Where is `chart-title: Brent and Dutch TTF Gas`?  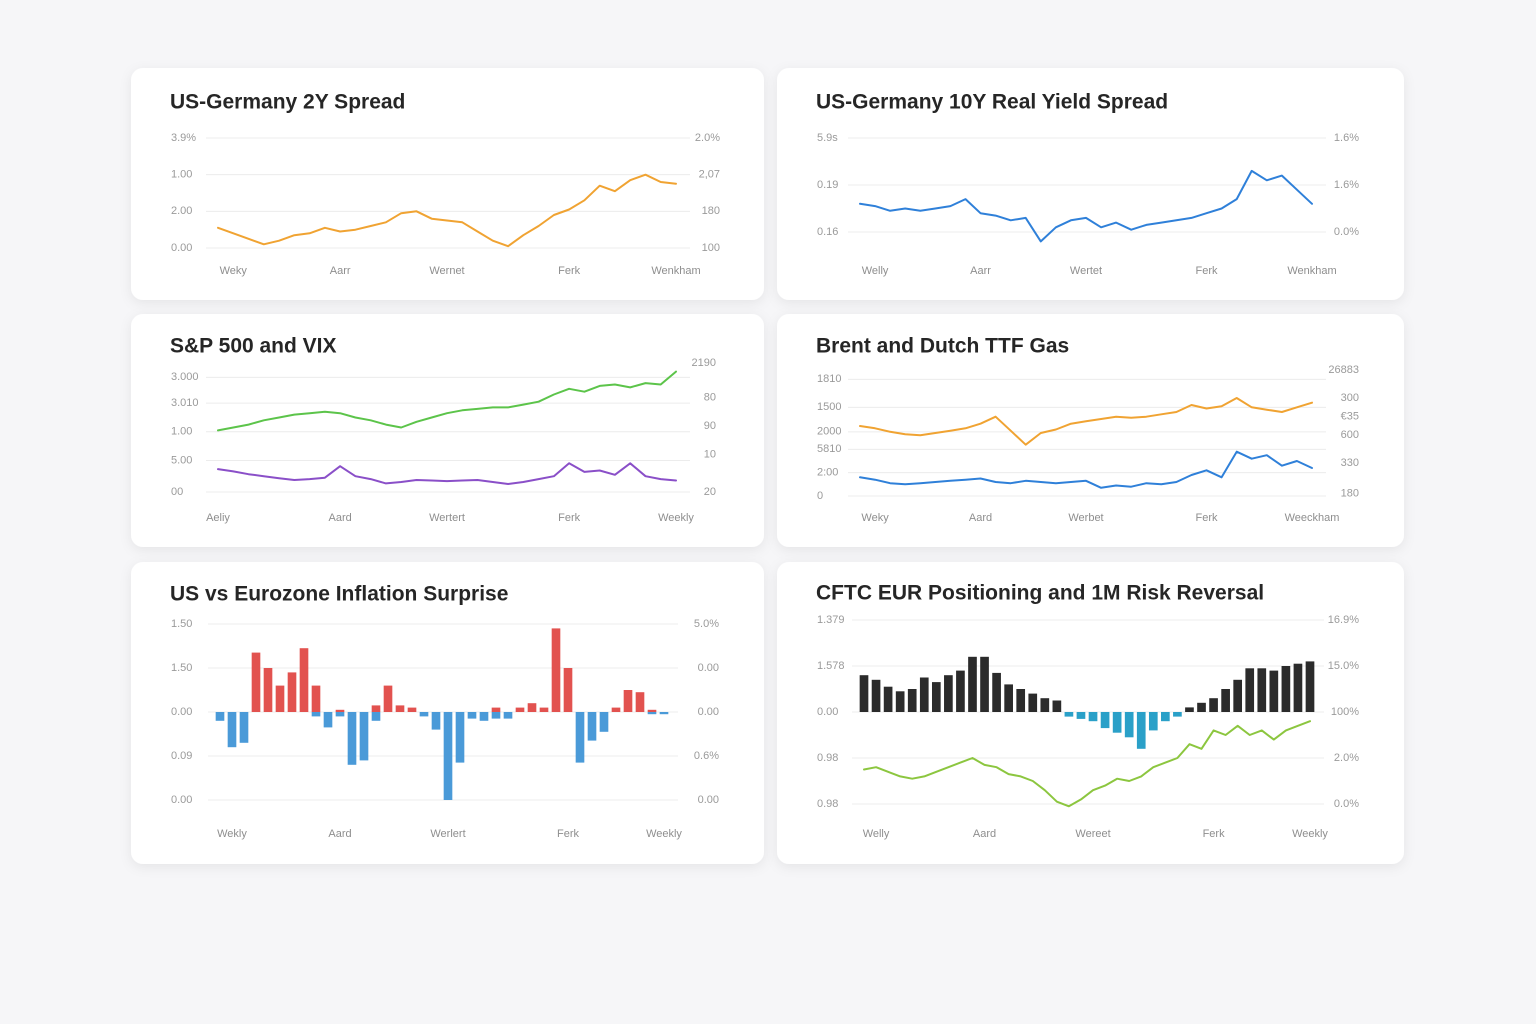 chart-title: Brent and Dutch TTF Gas is located at coordinates (942, 346).